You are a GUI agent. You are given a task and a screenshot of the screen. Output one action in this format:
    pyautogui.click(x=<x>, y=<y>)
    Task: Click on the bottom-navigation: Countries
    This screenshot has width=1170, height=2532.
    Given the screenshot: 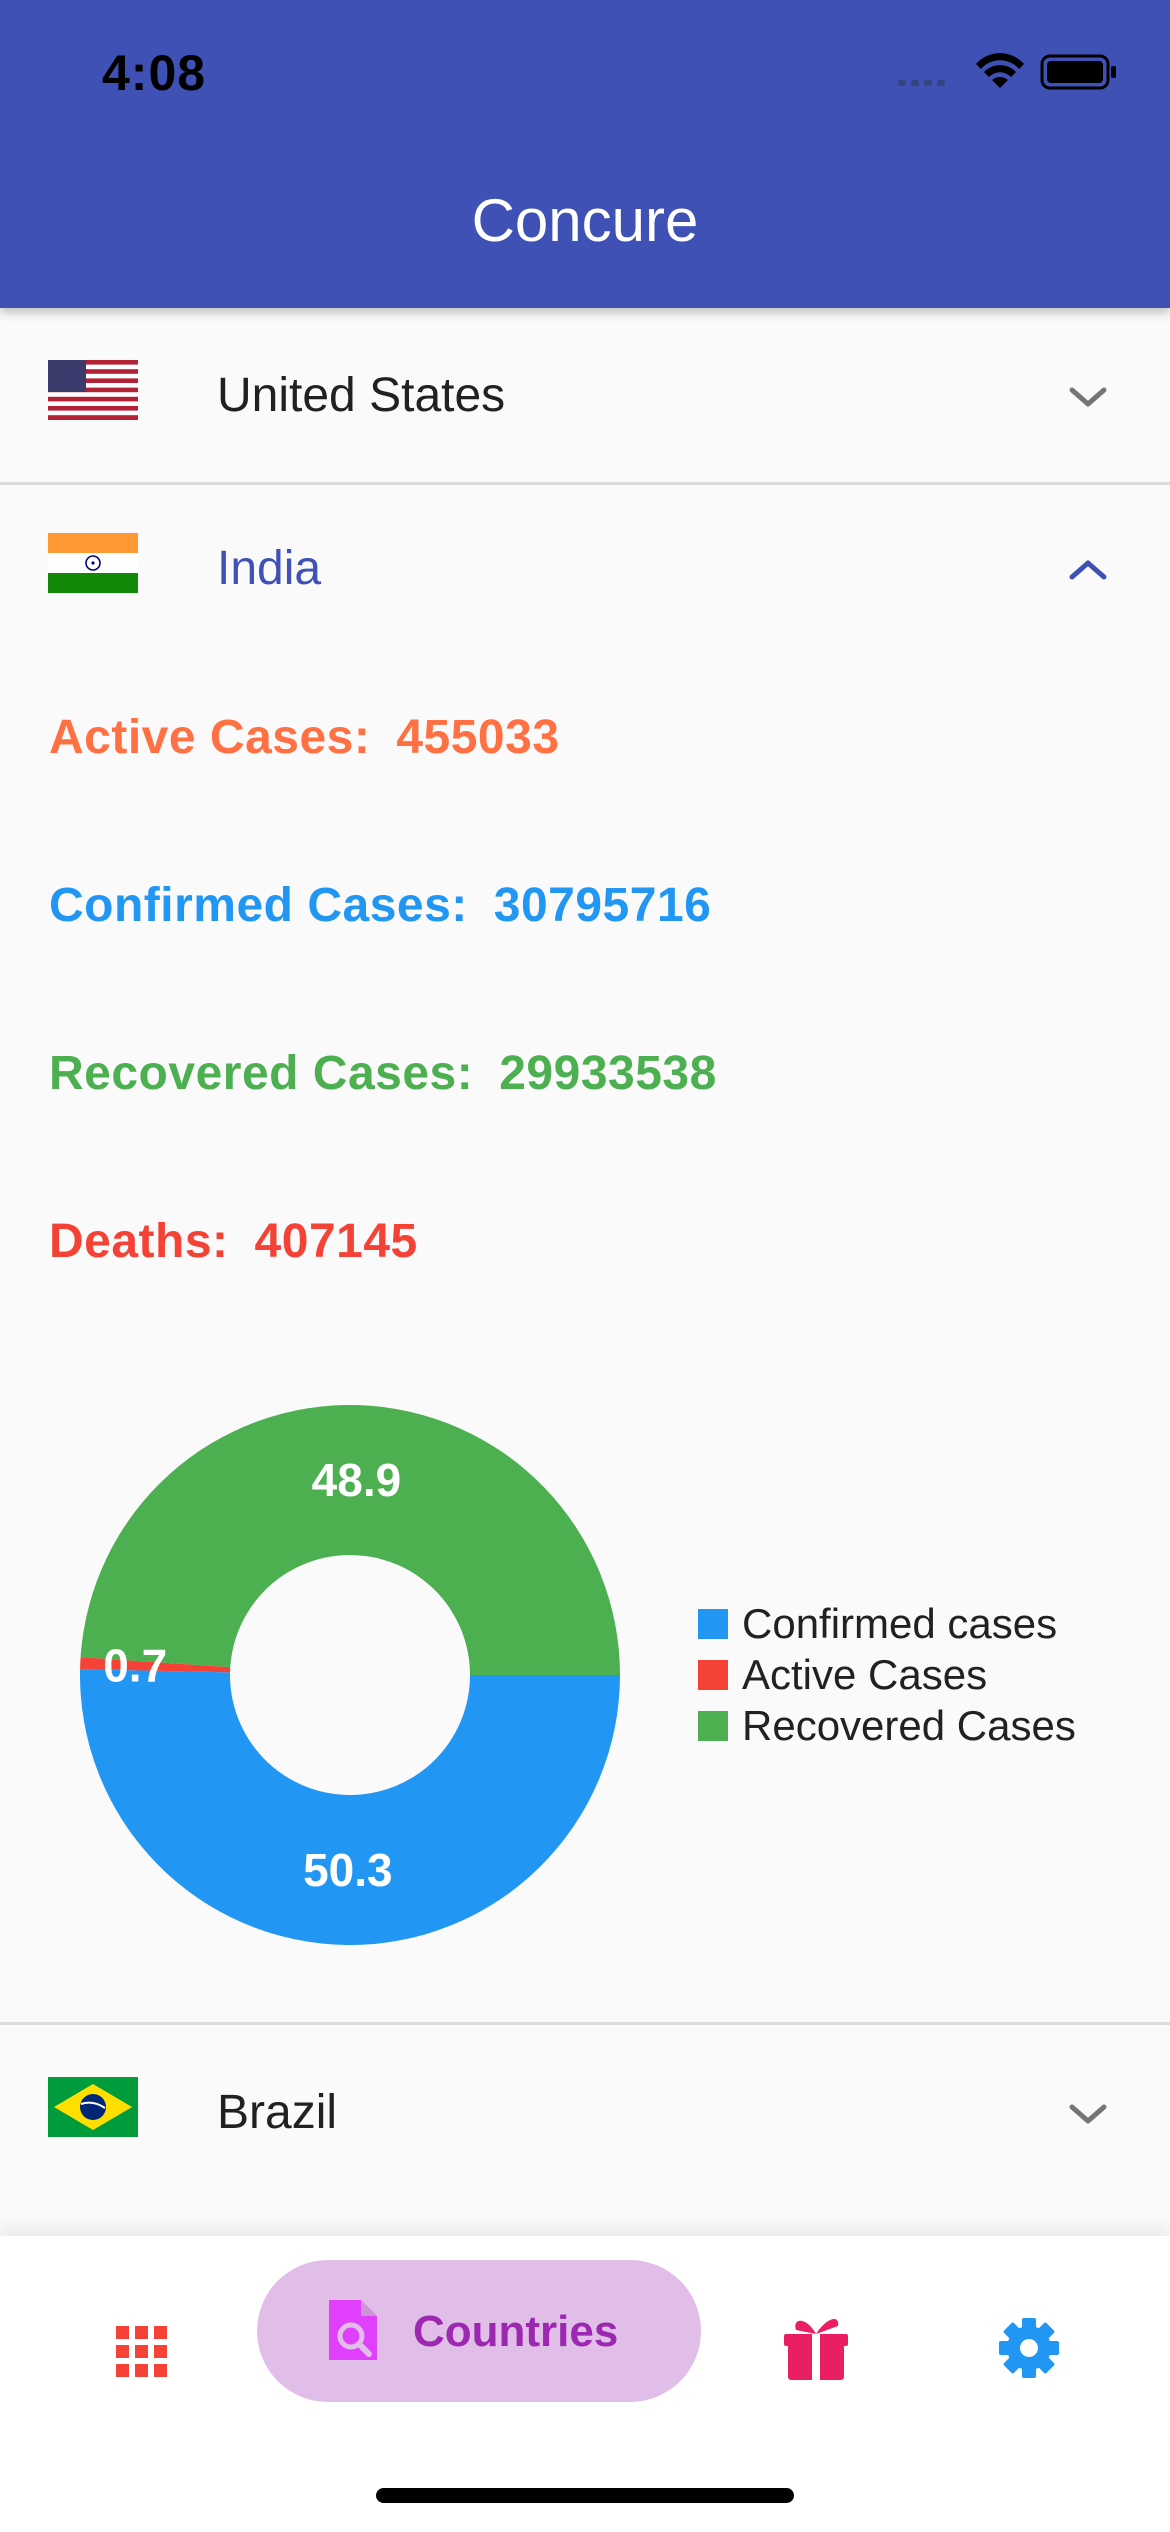 What is the action you would take?
    pyautogui.click(x=585, y=2384)
    